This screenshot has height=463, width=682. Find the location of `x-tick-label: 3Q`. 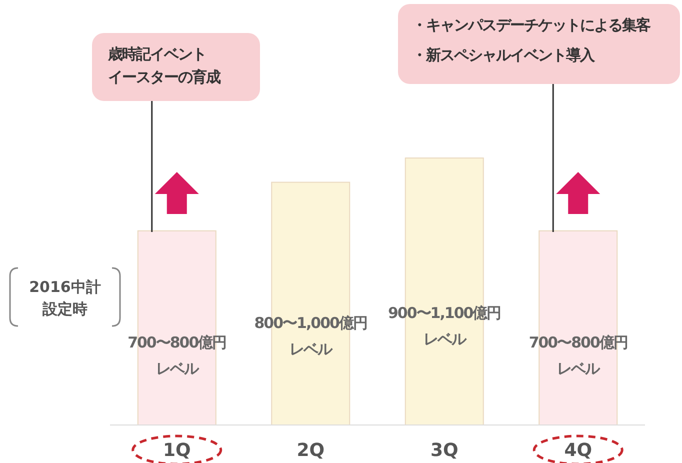

x-tick-label: 3Q is located at coordinates (444, 450).